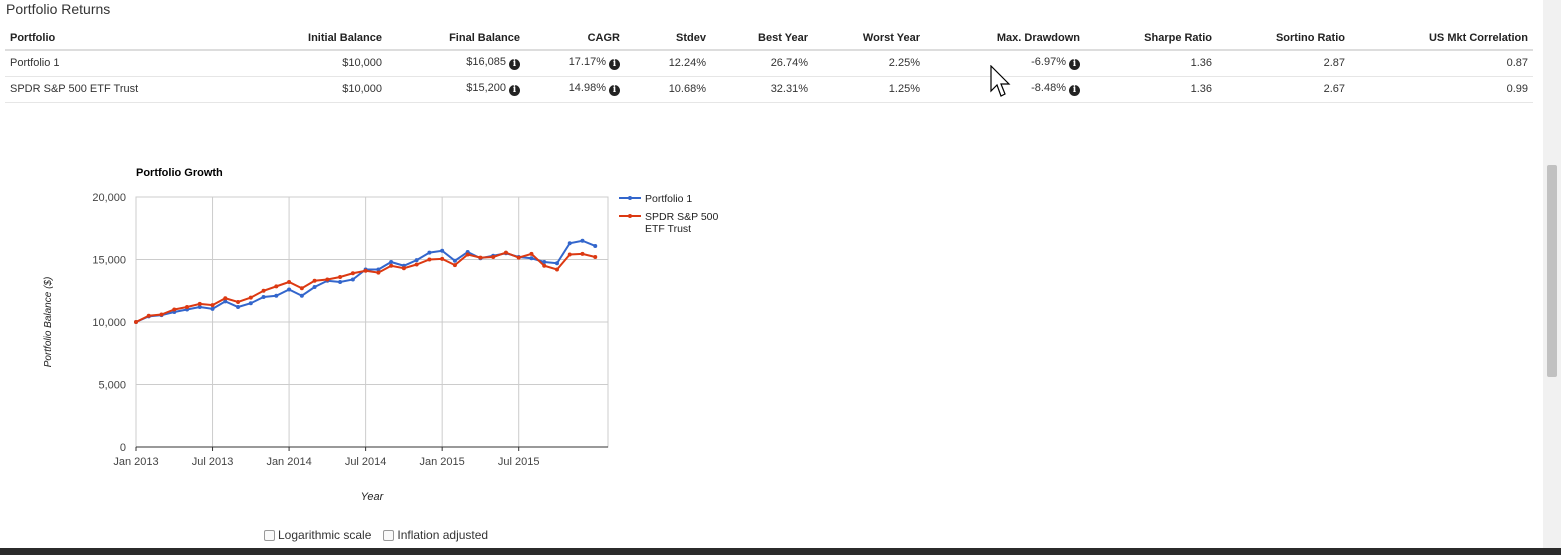 Image resolution: width=1561 pixels, height=555 pixels. Describe the element at coordinates (869, 89) in the screenshot. I see `cell-worst-year: 1.25%` at that location.